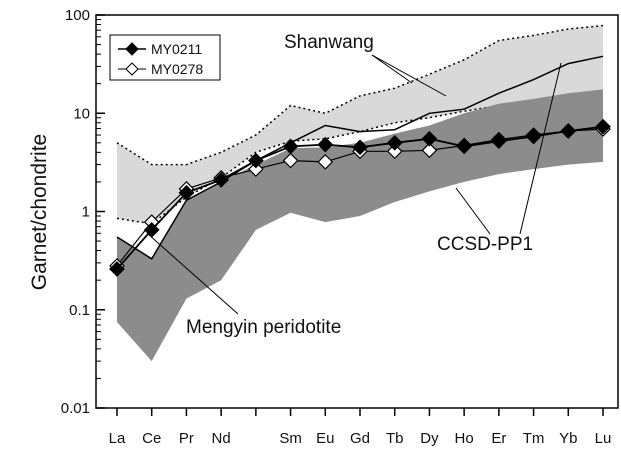 Image resolution: width=621 pixels, height=450 pixels. Describe the element at coordinates (499, 141) in the screenshot. I see `marker-my0211-er` at that location.